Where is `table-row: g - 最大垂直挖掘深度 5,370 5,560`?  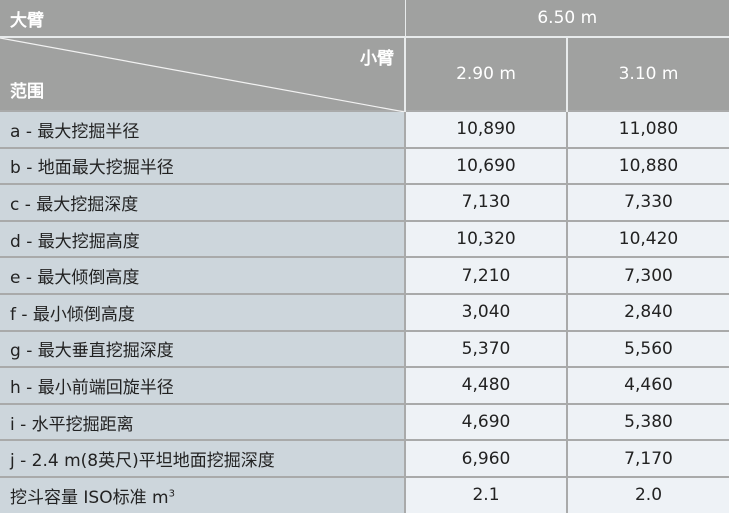
table-row: g - 最大垂直挖掘深度 5,370 5,560 is located at coordinates (364, 348).